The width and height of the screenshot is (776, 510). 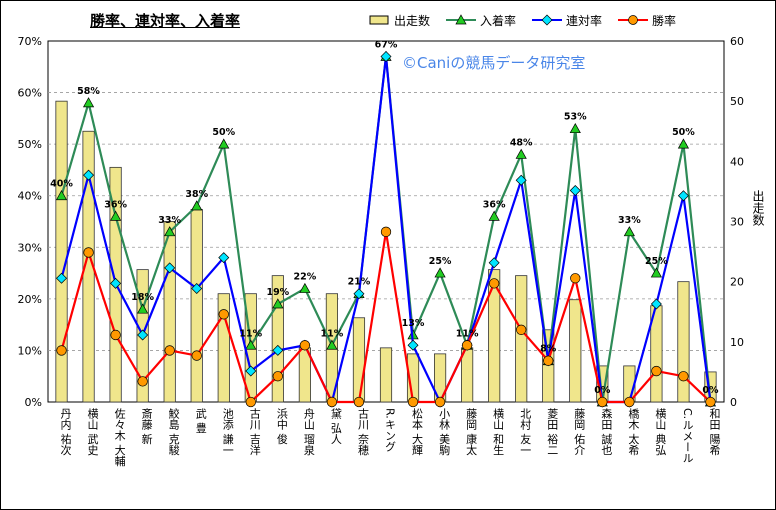 I want to click on data-label: 18%, so click(x=142, y=297).